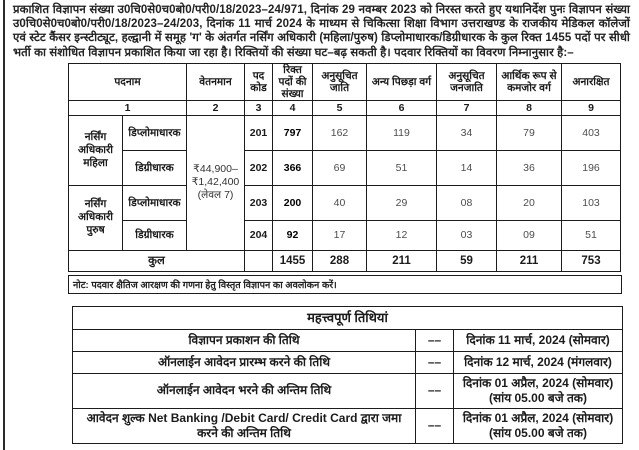  I want to click on column-number: 7, so click(466, 107).